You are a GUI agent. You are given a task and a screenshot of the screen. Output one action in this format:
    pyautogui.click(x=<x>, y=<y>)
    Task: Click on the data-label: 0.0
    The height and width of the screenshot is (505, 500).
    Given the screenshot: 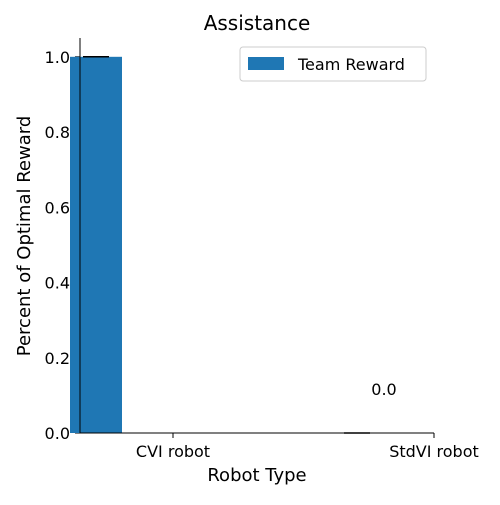 What is the action you would take?
    pyautogui.click(x=383, y=389)
    